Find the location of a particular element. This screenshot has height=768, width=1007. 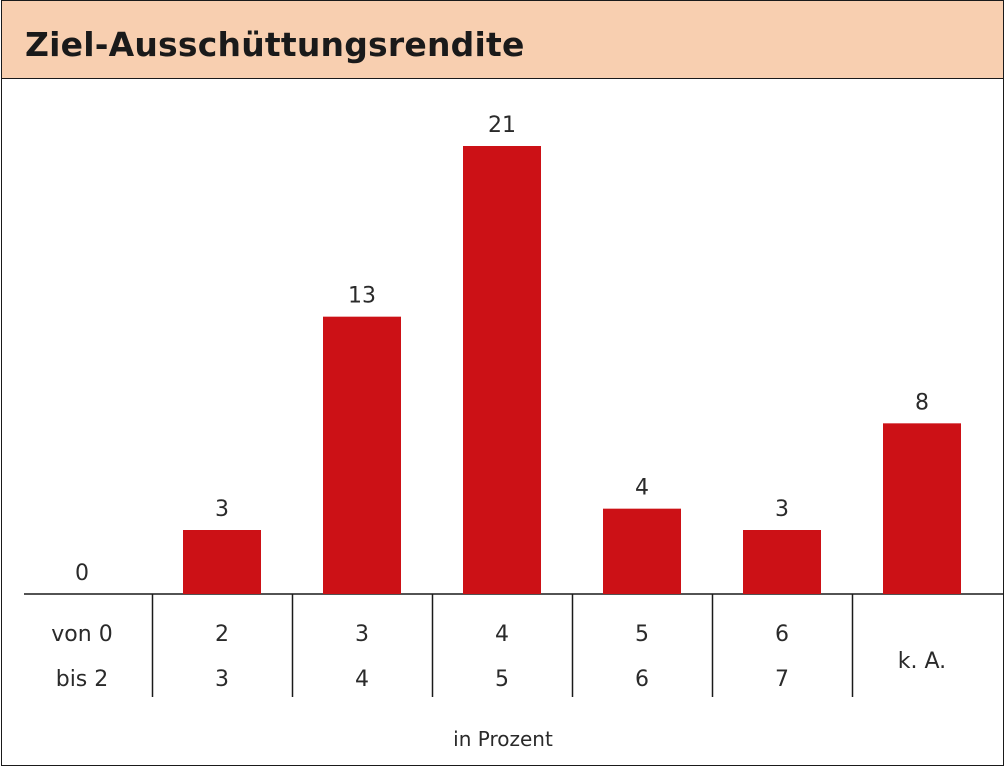

tick-label: 2 is located at coordinates (222, 634).